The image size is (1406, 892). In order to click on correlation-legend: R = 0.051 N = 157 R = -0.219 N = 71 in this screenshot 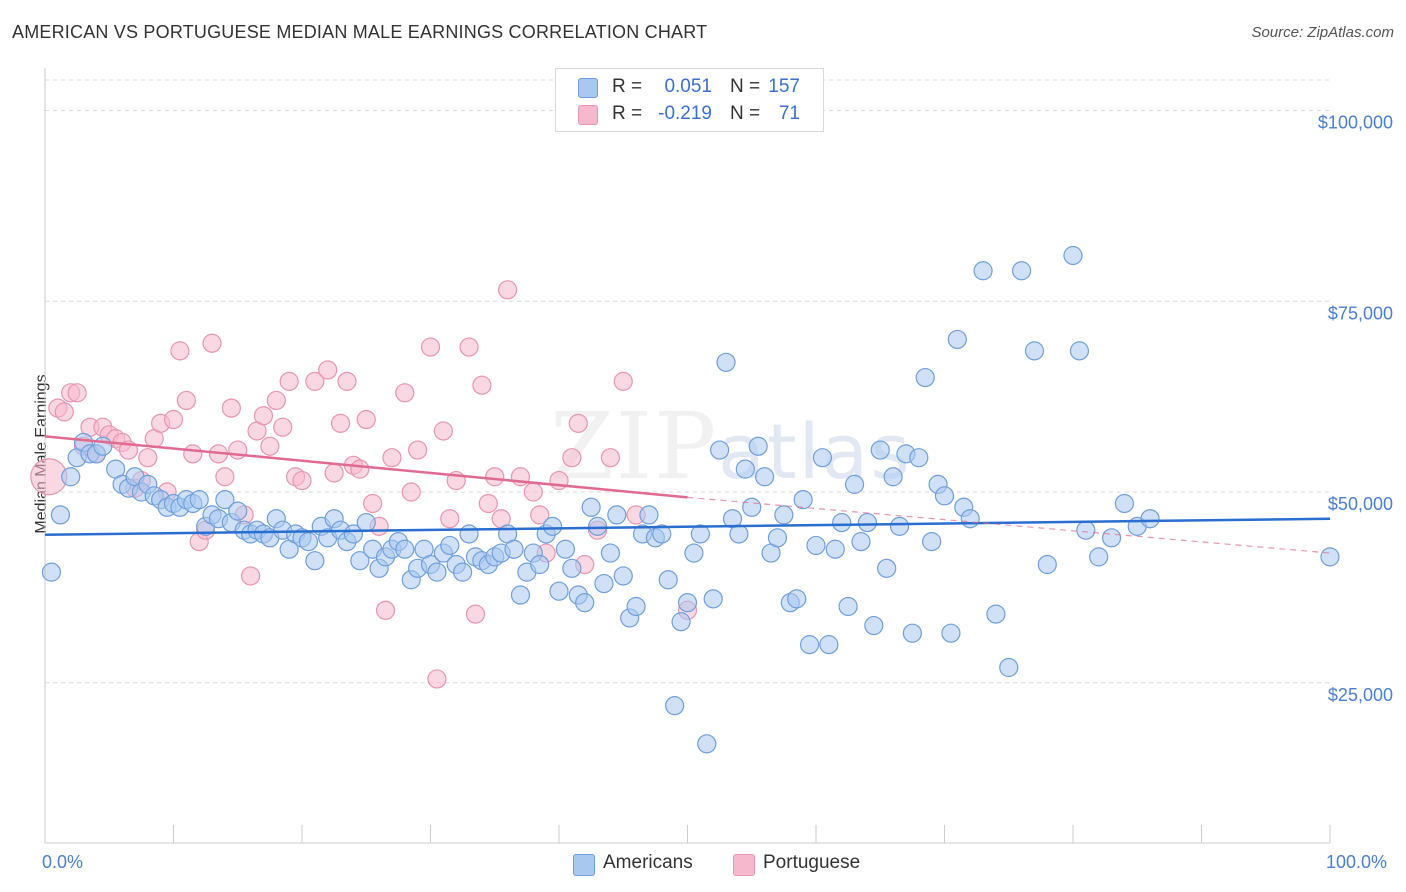, I will do `click(689, 100)`.